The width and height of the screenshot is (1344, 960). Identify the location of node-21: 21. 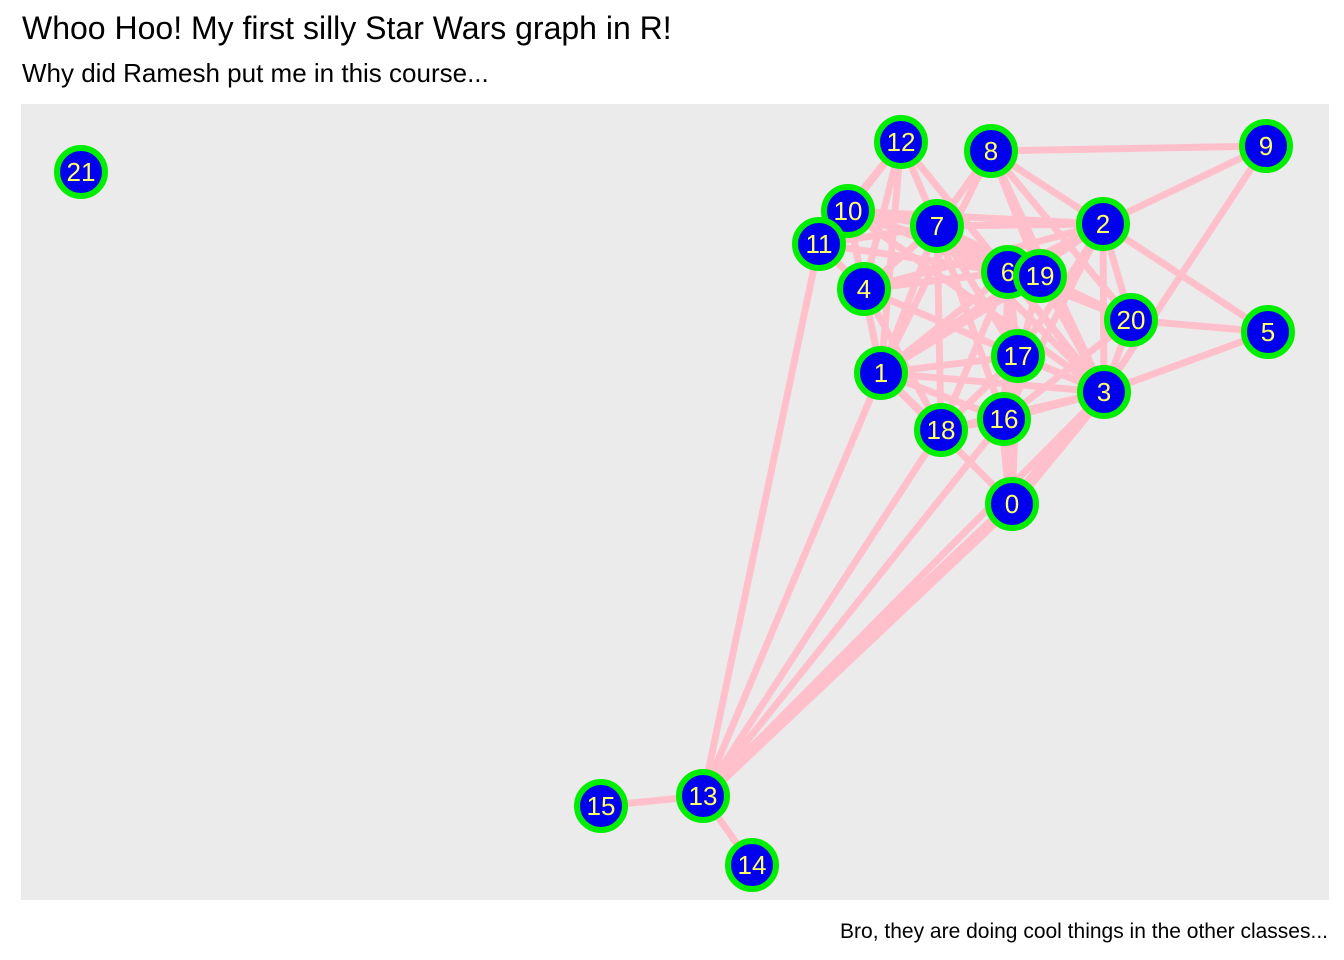
(81, 172).